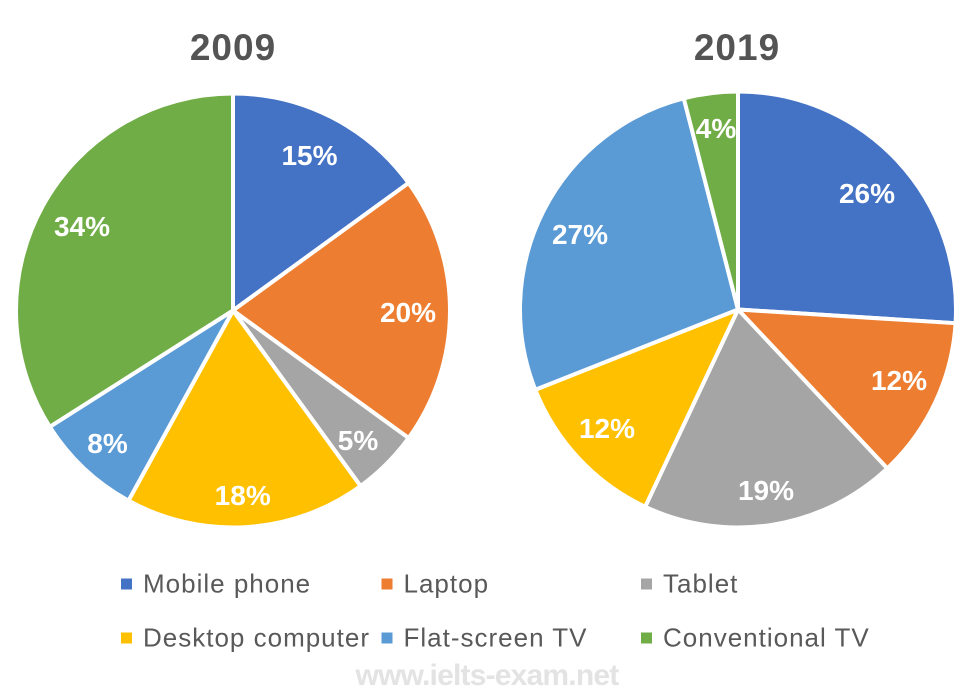 Image resolution: width=975 pixels, height=690 pixels. What do you see at coordinates (82, 226) in the screenshot?
I see `svg-text: 34%` at bounding box center [82, 226].